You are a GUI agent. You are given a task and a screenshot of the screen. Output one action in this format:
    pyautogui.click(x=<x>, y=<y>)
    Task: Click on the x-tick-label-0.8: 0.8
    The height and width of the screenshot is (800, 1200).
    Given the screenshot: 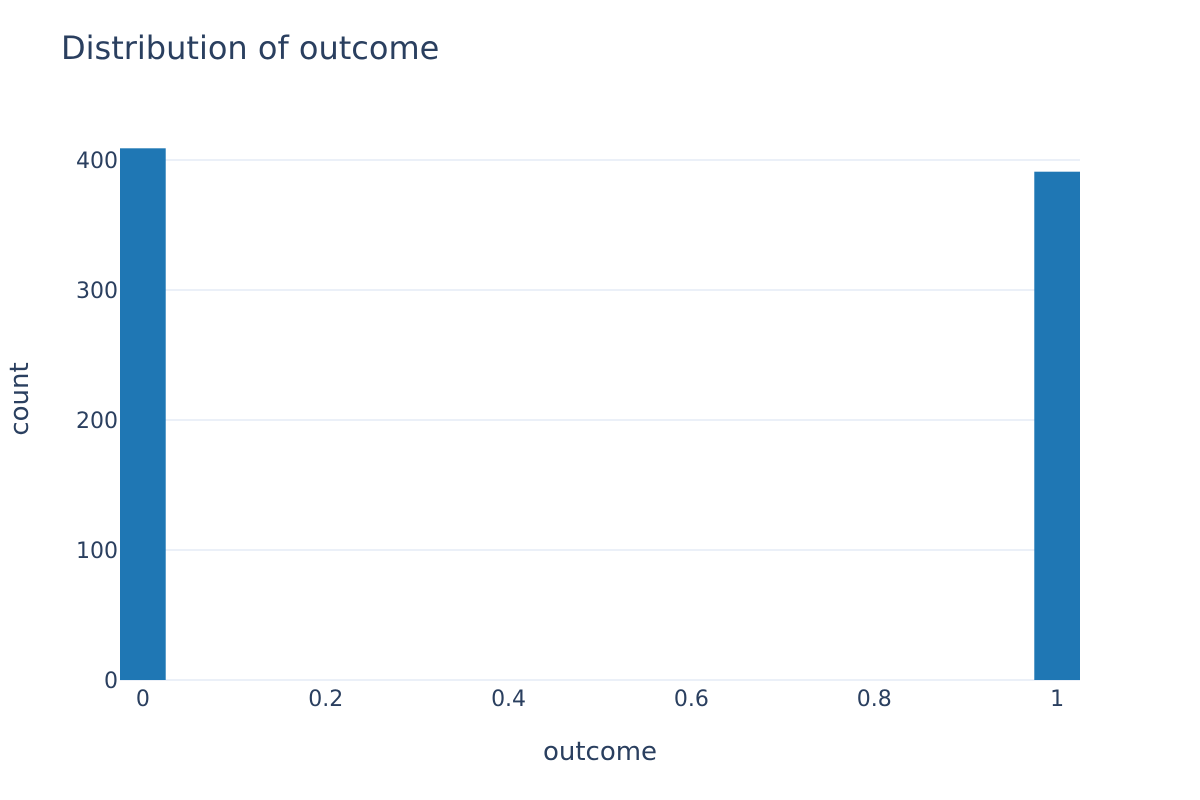 What is the action you would take?
    pyautogui.click(x=874, y=699)
    